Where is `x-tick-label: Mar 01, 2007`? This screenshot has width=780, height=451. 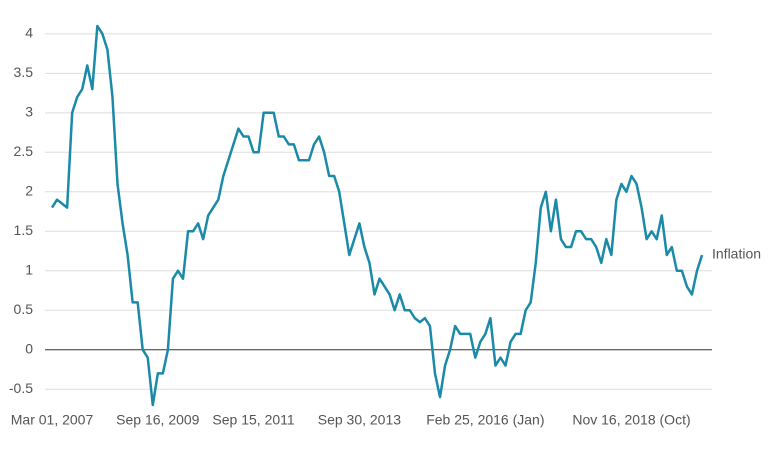 x-tick-label: Mar 01, 2007 is located at coordinates (52, 420).